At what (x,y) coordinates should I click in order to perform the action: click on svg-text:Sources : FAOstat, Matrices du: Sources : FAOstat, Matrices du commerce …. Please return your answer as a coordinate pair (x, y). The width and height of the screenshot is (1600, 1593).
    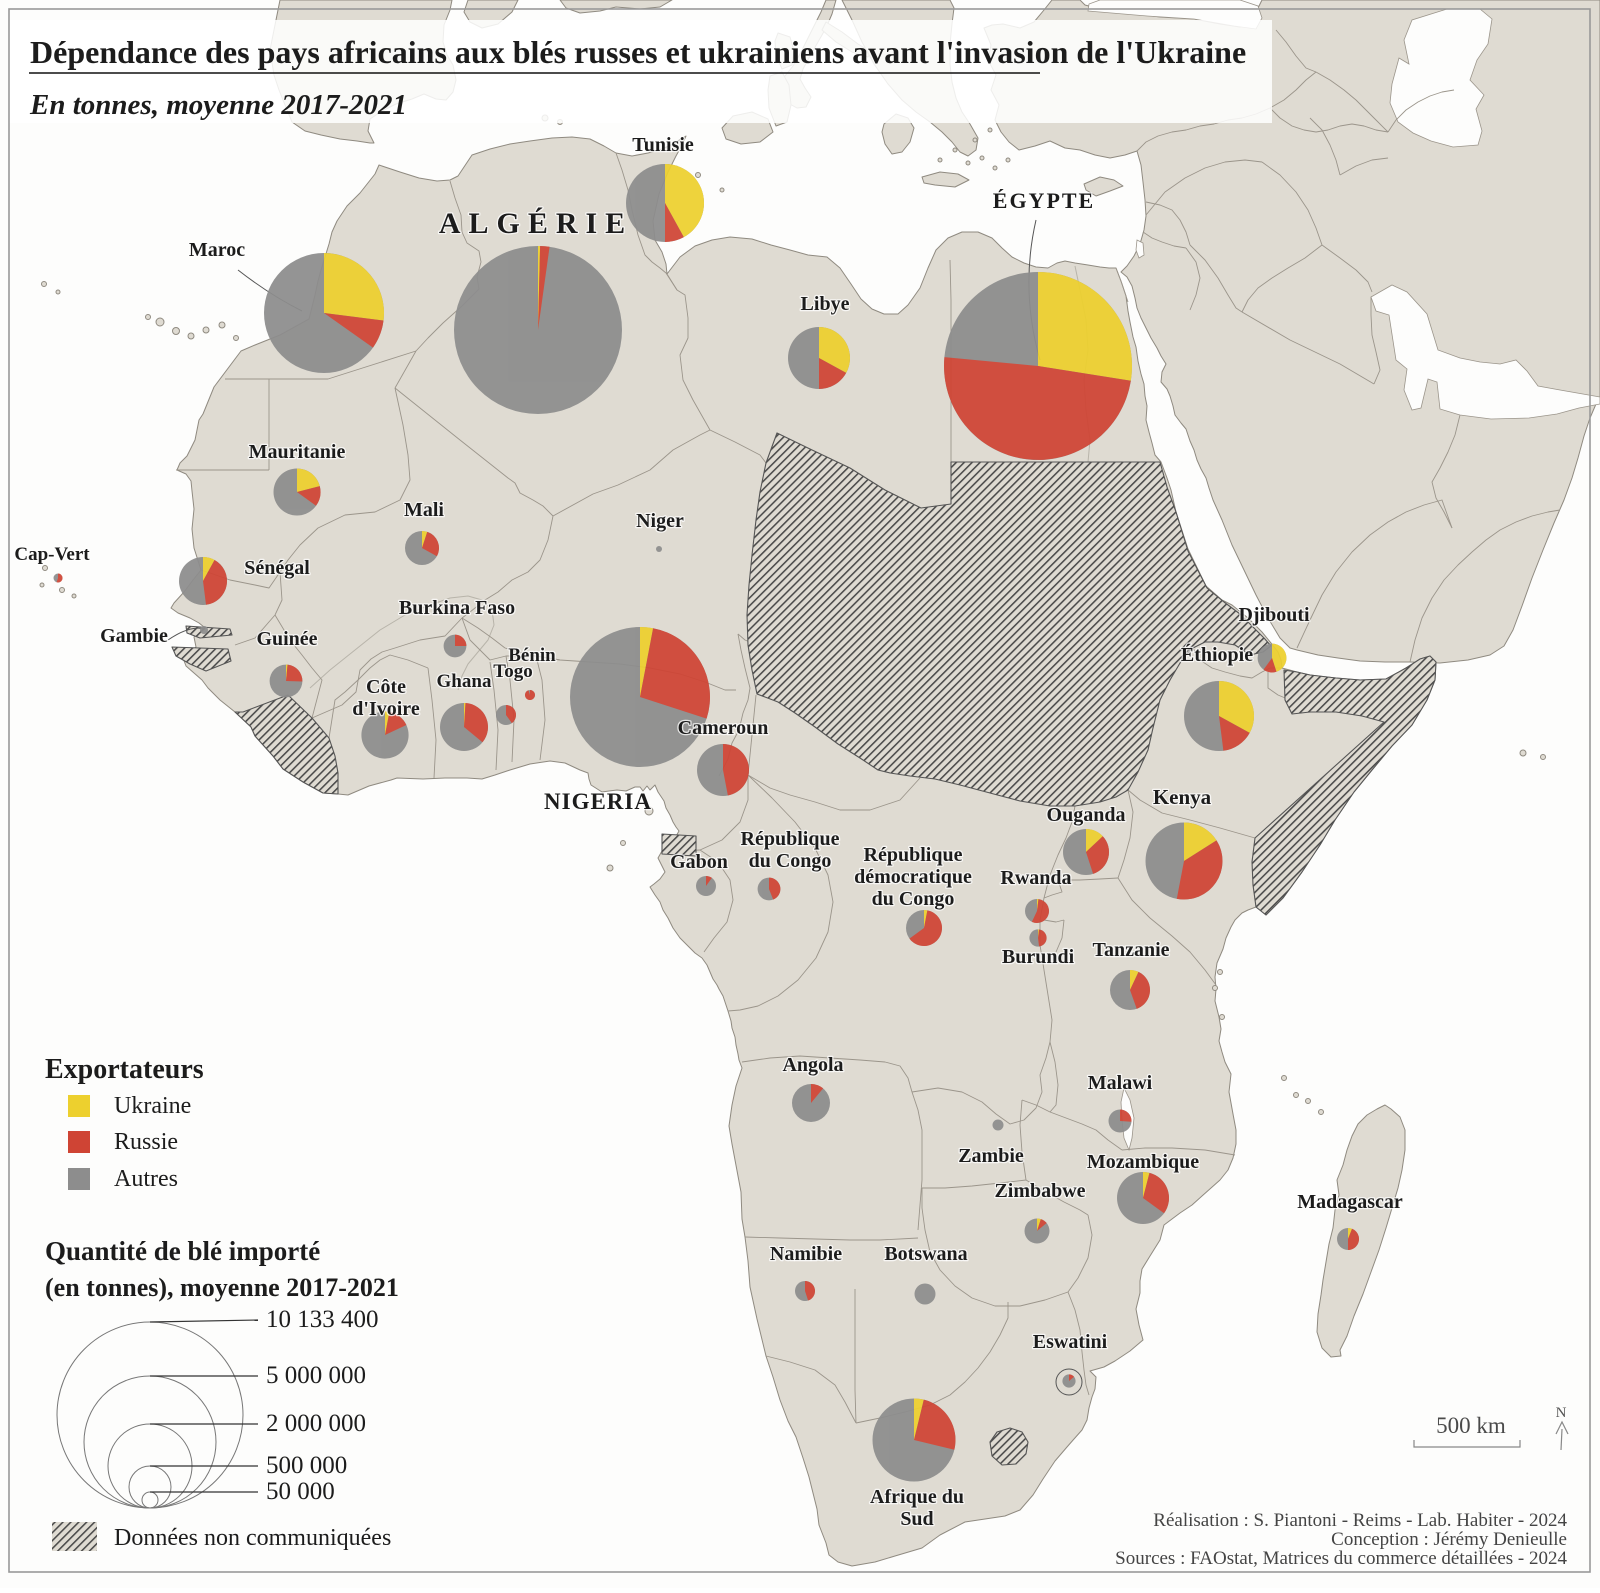
    Looking at the image, I should click on (1341, 1558).